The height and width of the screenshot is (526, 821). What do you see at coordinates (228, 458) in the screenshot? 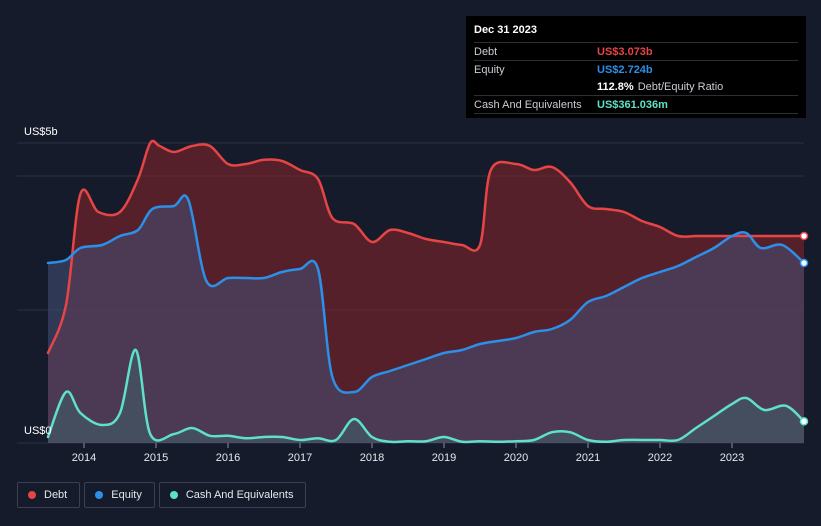
I see `x-tick-label-2016: 2016` at bounding box center [228, 458].